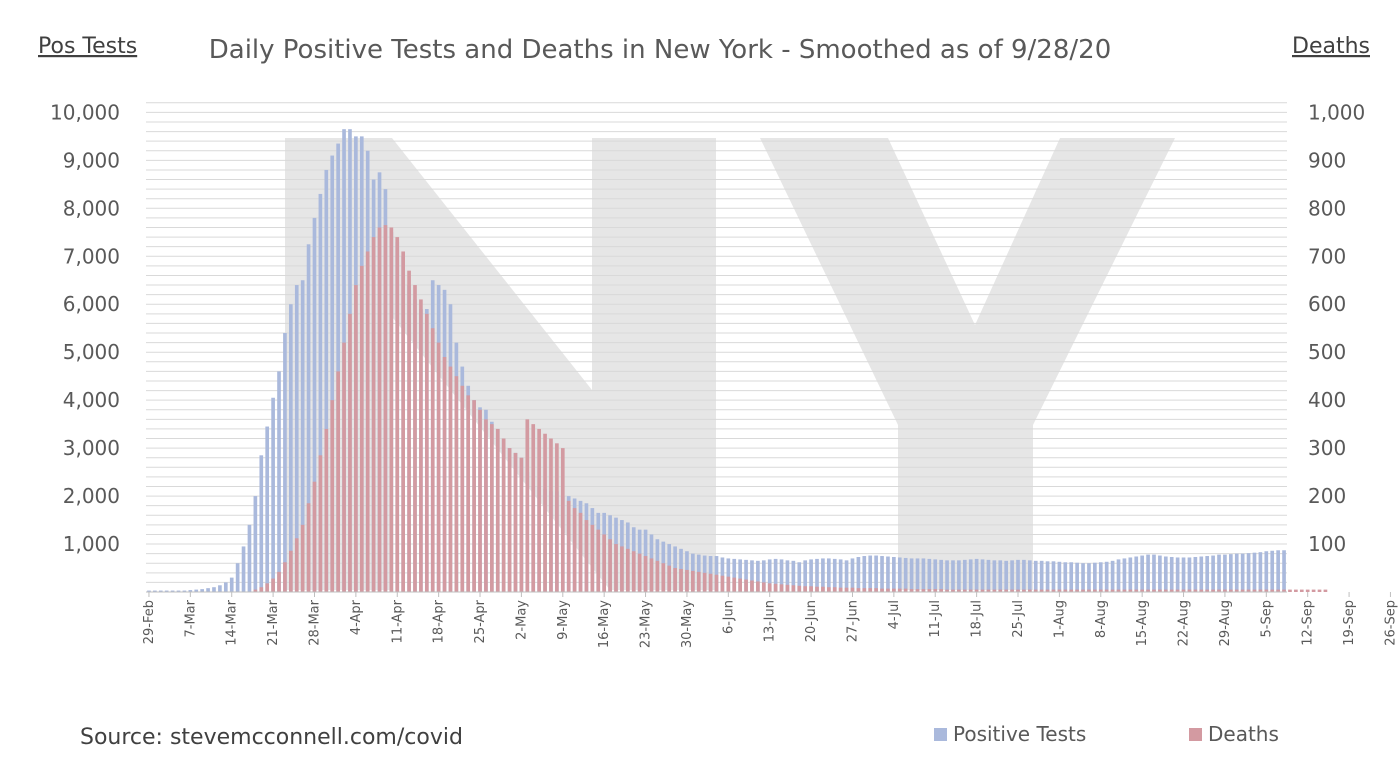  Describe the element at coordinates (894, 614) in the screenshot. I see `x-tick-label: 4-Jul` at that location.